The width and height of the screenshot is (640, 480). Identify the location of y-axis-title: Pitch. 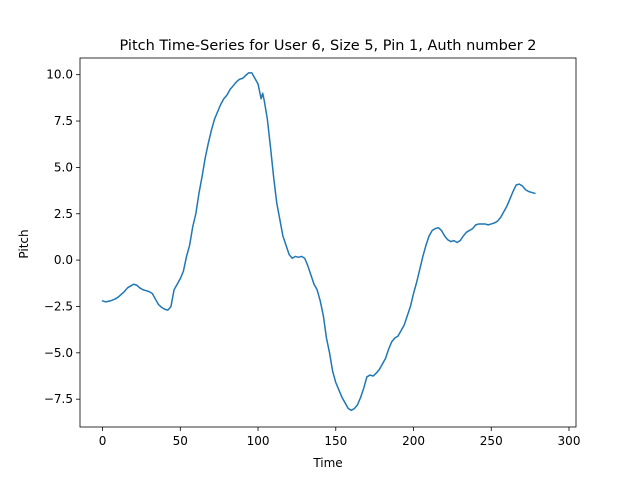
(24, 243).